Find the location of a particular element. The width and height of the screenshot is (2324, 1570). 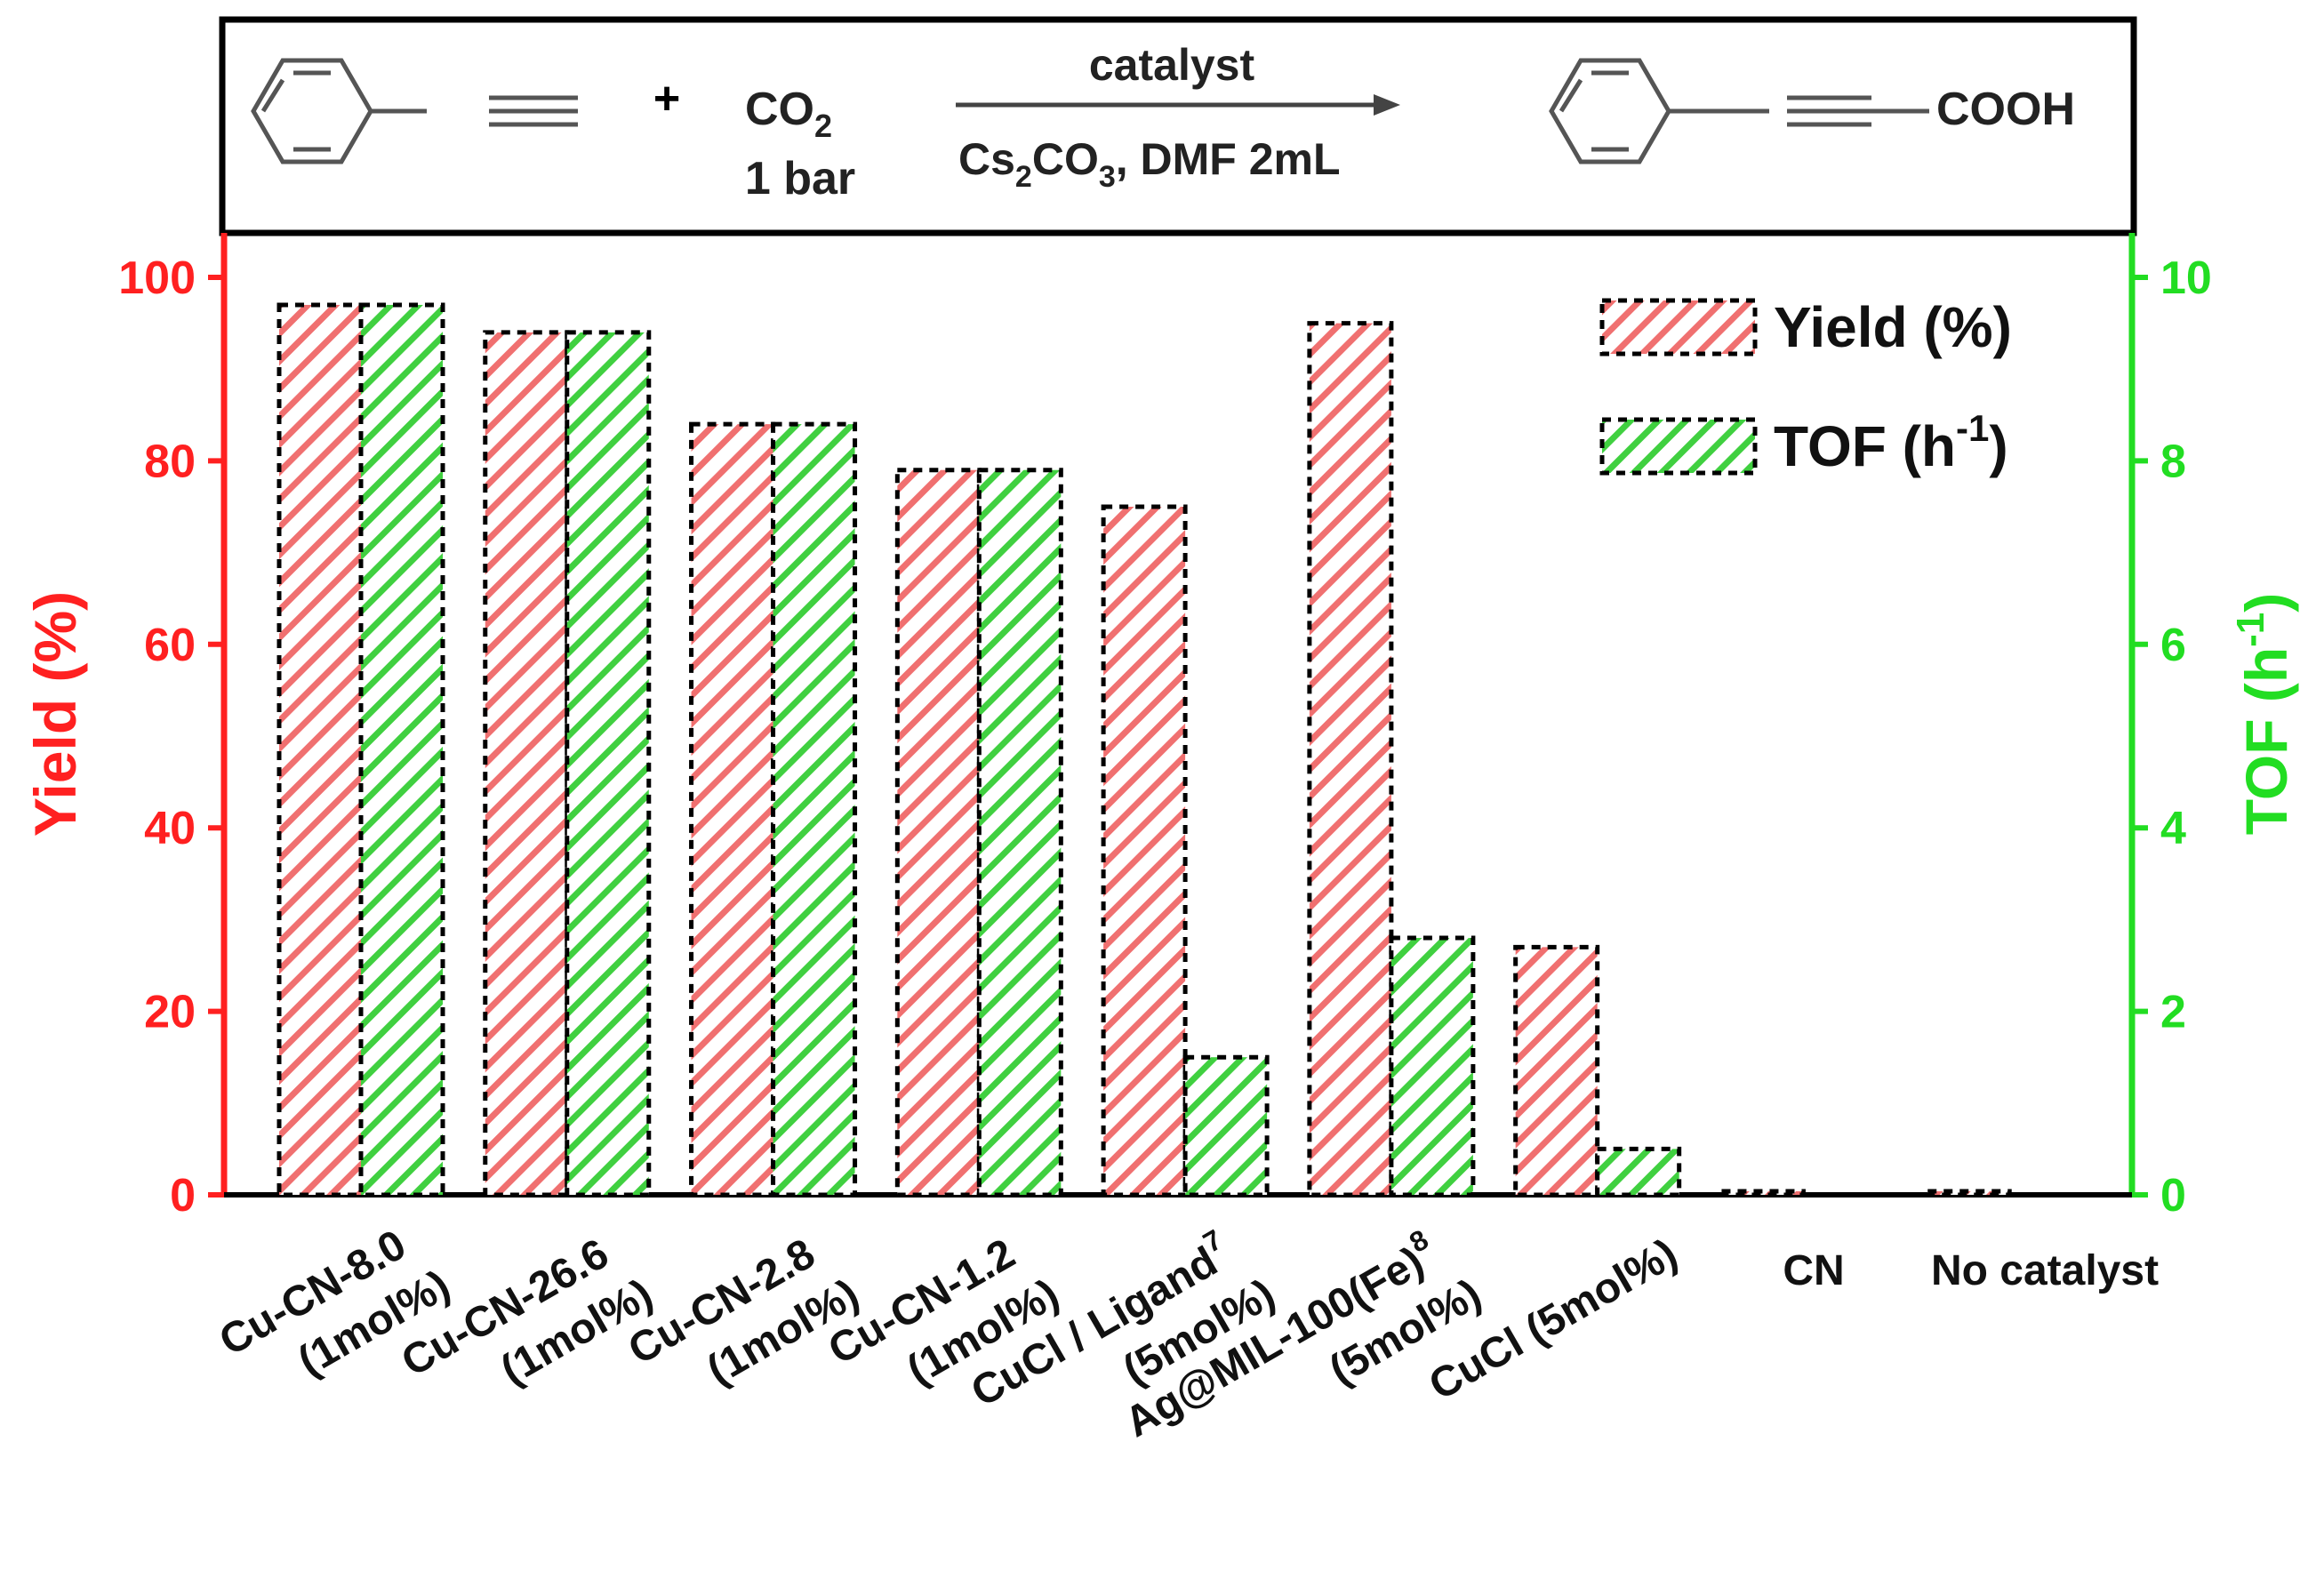

category-label: CN is located at coordinates (1813, 1270).